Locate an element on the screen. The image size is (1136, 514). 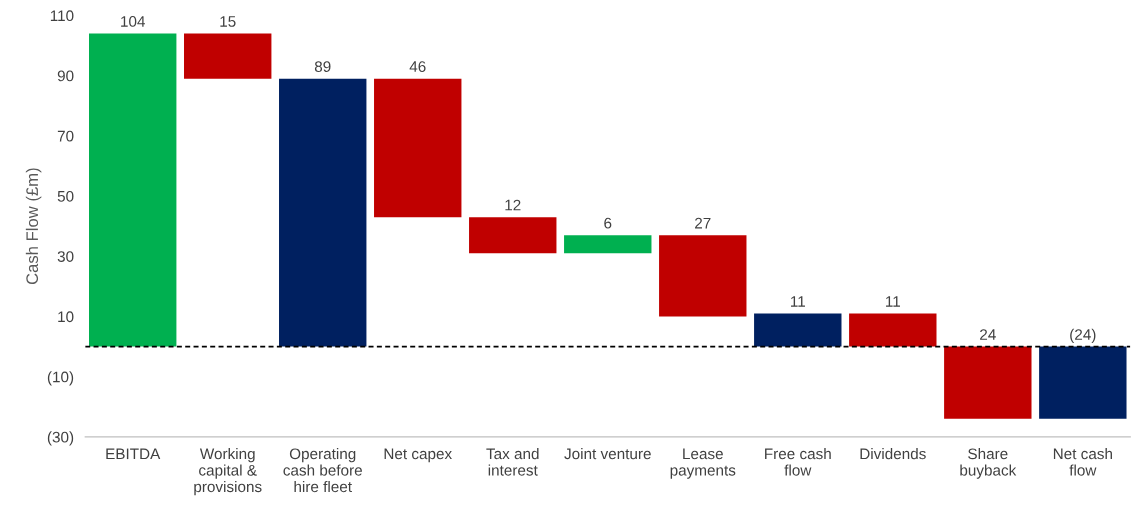
x-tick-label: Net cash flow is located at coordinates (1082, 462).